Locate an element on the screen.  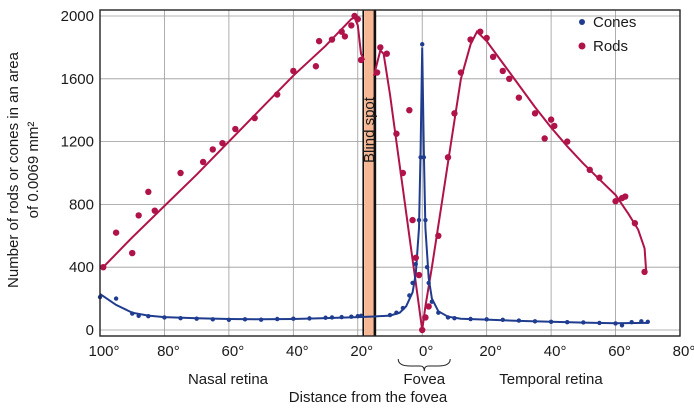
x-tick-label: 100° is located at coordinates (103, 351).